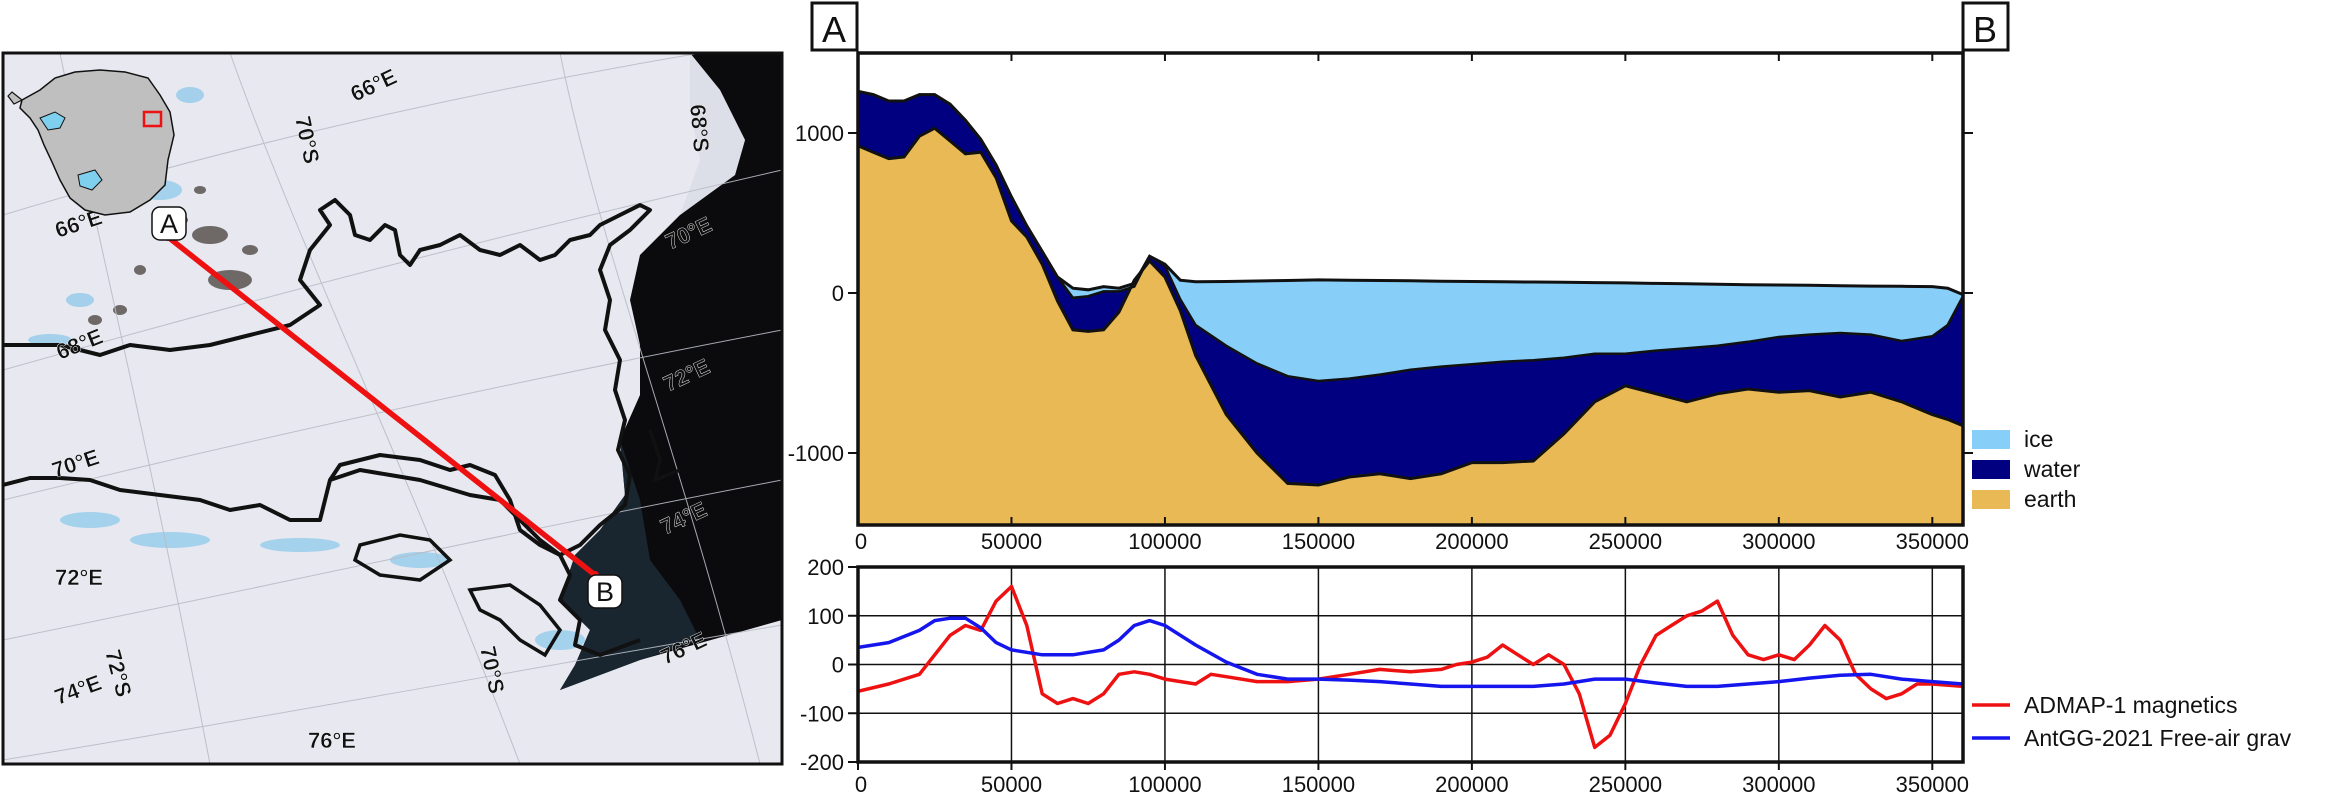 Image resolution: width=2351 pixels, height=796 pixels. What do you see at coordinates (664, 456) in the screenshot?
I see `grounding-line-north` at bounding box center [664, 456].